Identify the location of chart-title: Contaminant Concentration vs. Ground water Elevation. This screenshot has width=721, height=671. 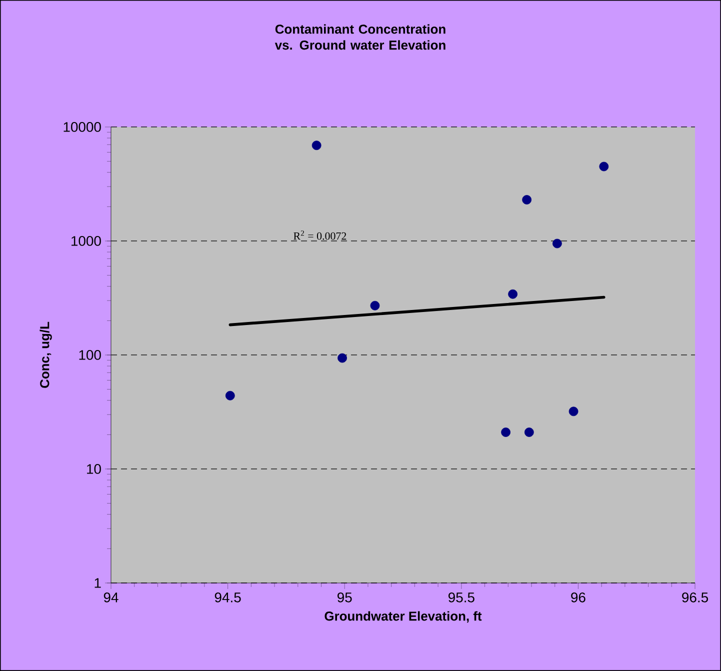
(360, 37).